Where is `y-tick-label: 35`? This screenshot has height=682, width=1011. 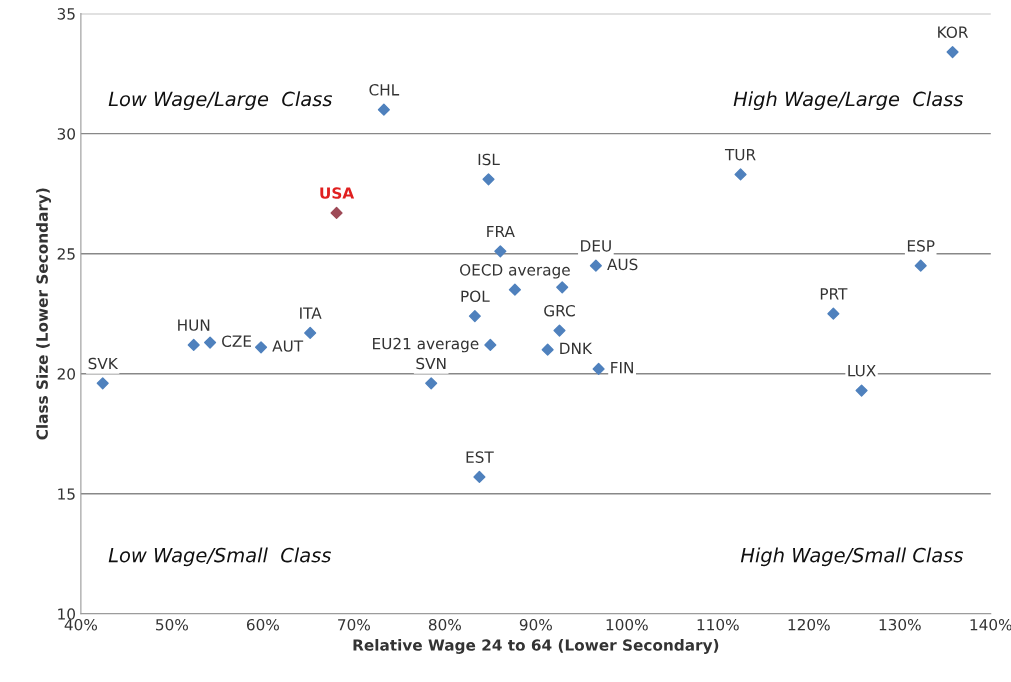 y-tick-label: 35 is located at coordinates (66, 14).